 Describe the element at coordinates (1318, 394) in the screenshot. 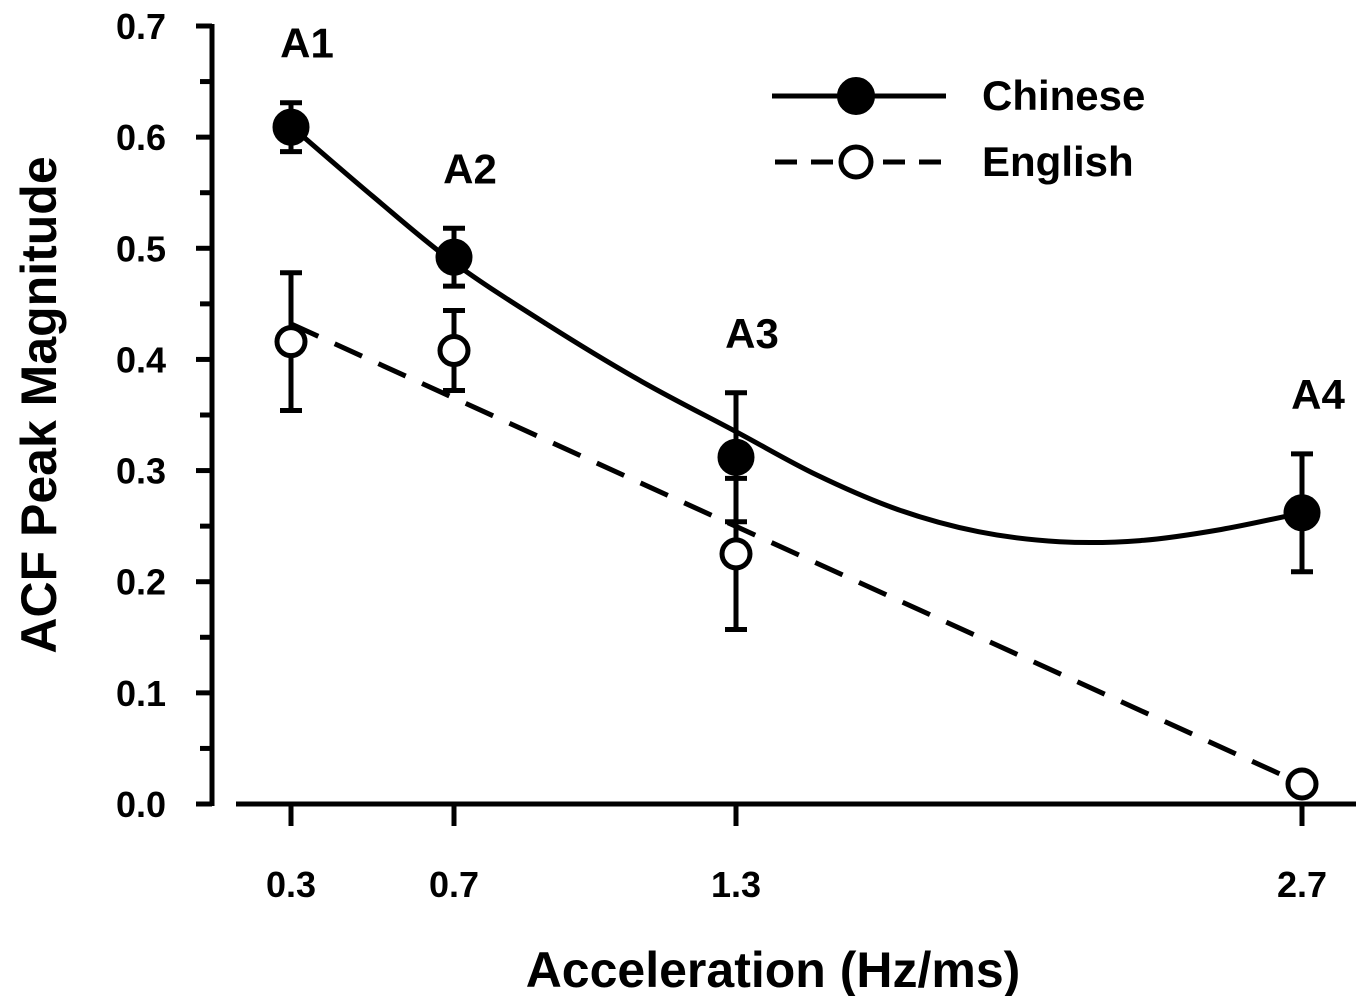

I see `annotation-label: A4` at that location.